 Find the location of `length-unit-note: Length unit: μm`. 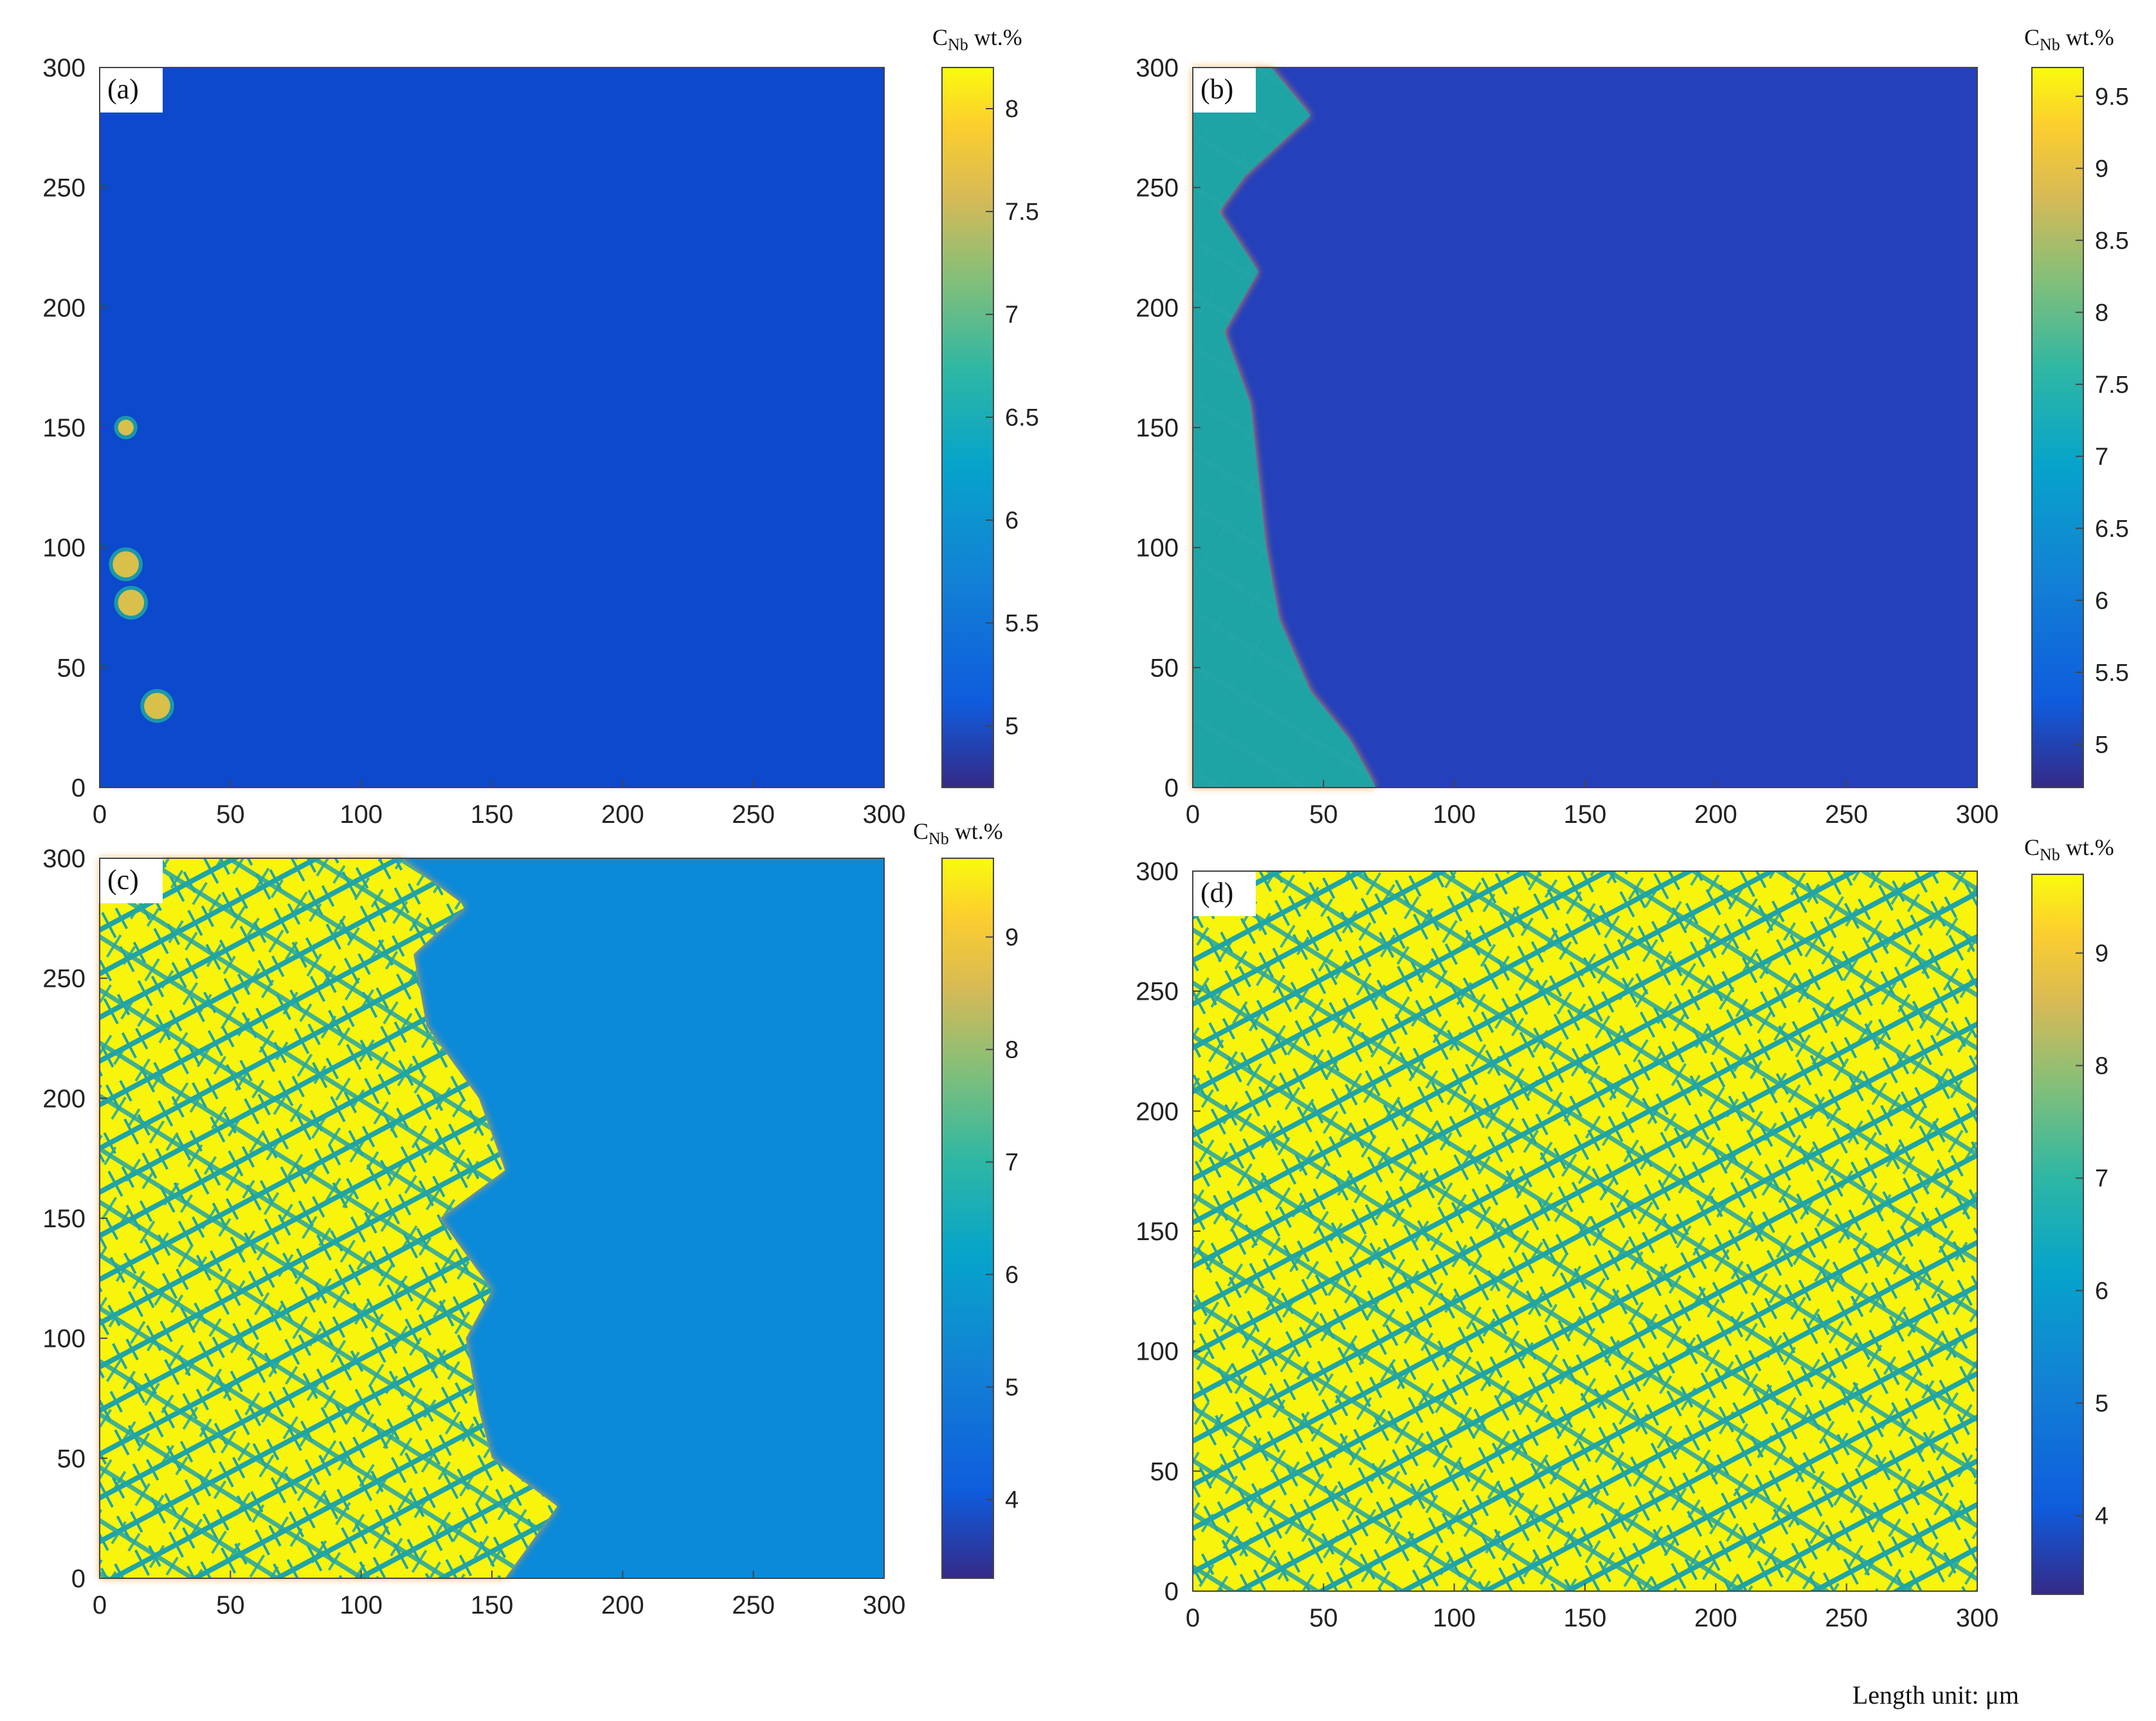

length-unit-note: Length unit: μm is located at coordinates (1936, 1694).